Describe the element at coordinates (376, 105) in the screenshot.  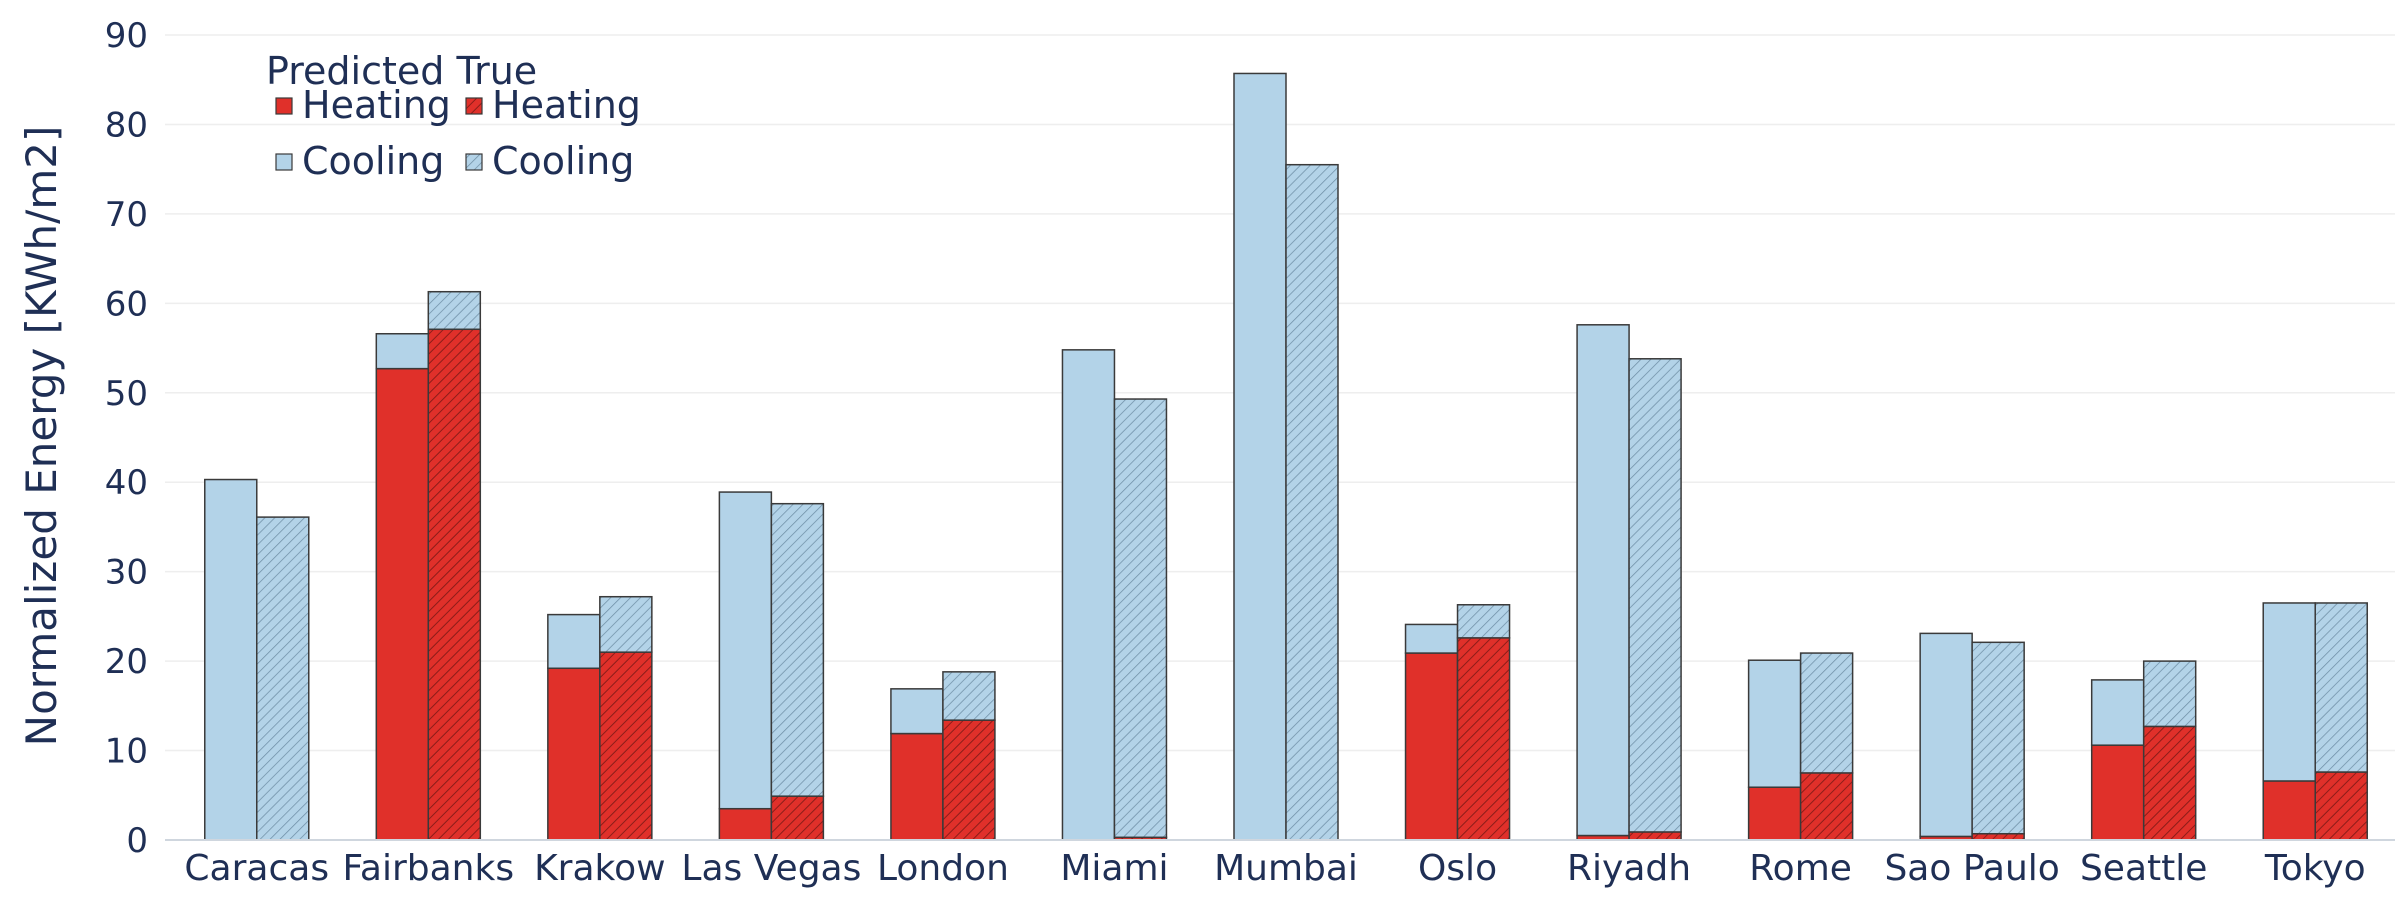
I see `legend-label-predicted-heating: Heating` at that location.